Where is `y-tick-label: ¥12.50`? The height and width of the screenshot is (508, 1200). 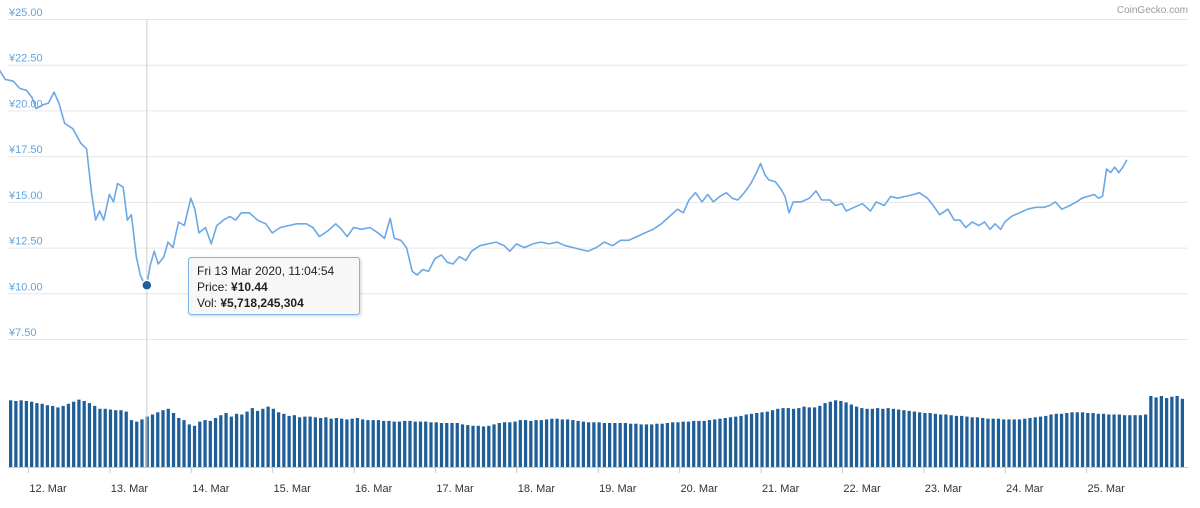 y-tick-label: ¥12.50 is located at coordinates (25, 242).